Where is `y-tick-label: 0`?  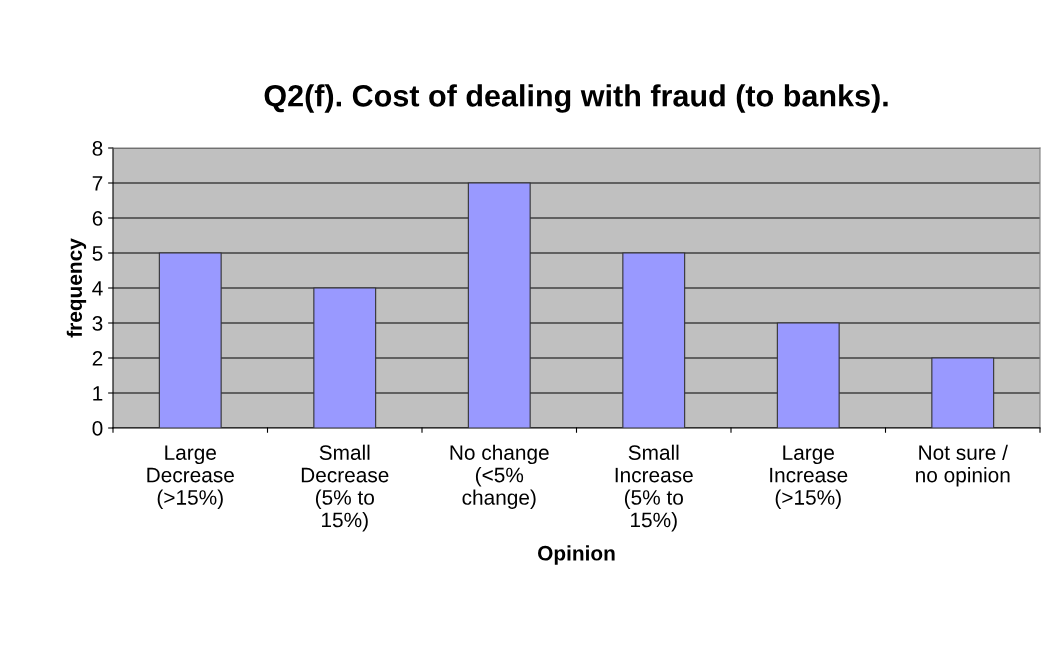 y-tick-label: 0 is located at coordinates (97, 428).